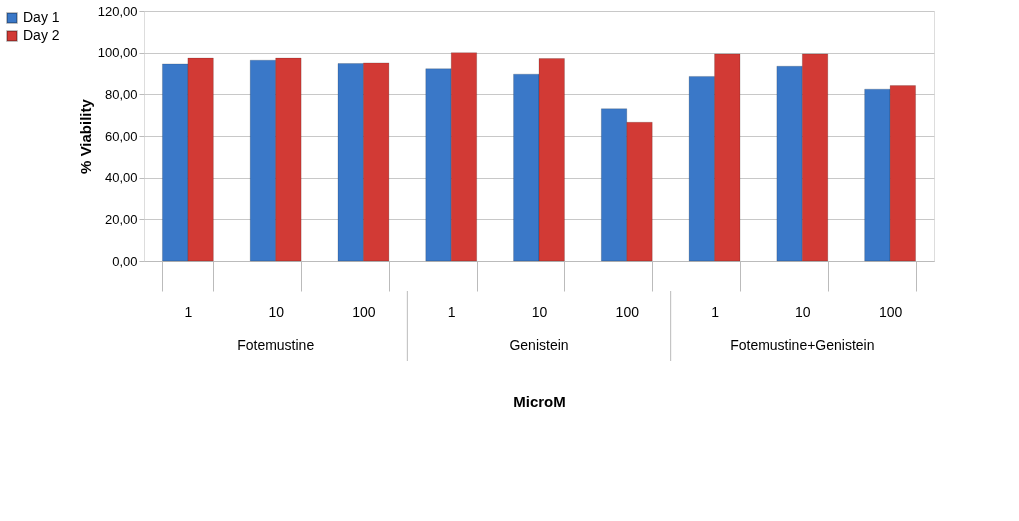 This screenshot has width=1019, height=521. What do you see at coordinates (121, 178) in the screenshot?
I see `y-tick-label: 40,00` at bounding box center [121, 178].